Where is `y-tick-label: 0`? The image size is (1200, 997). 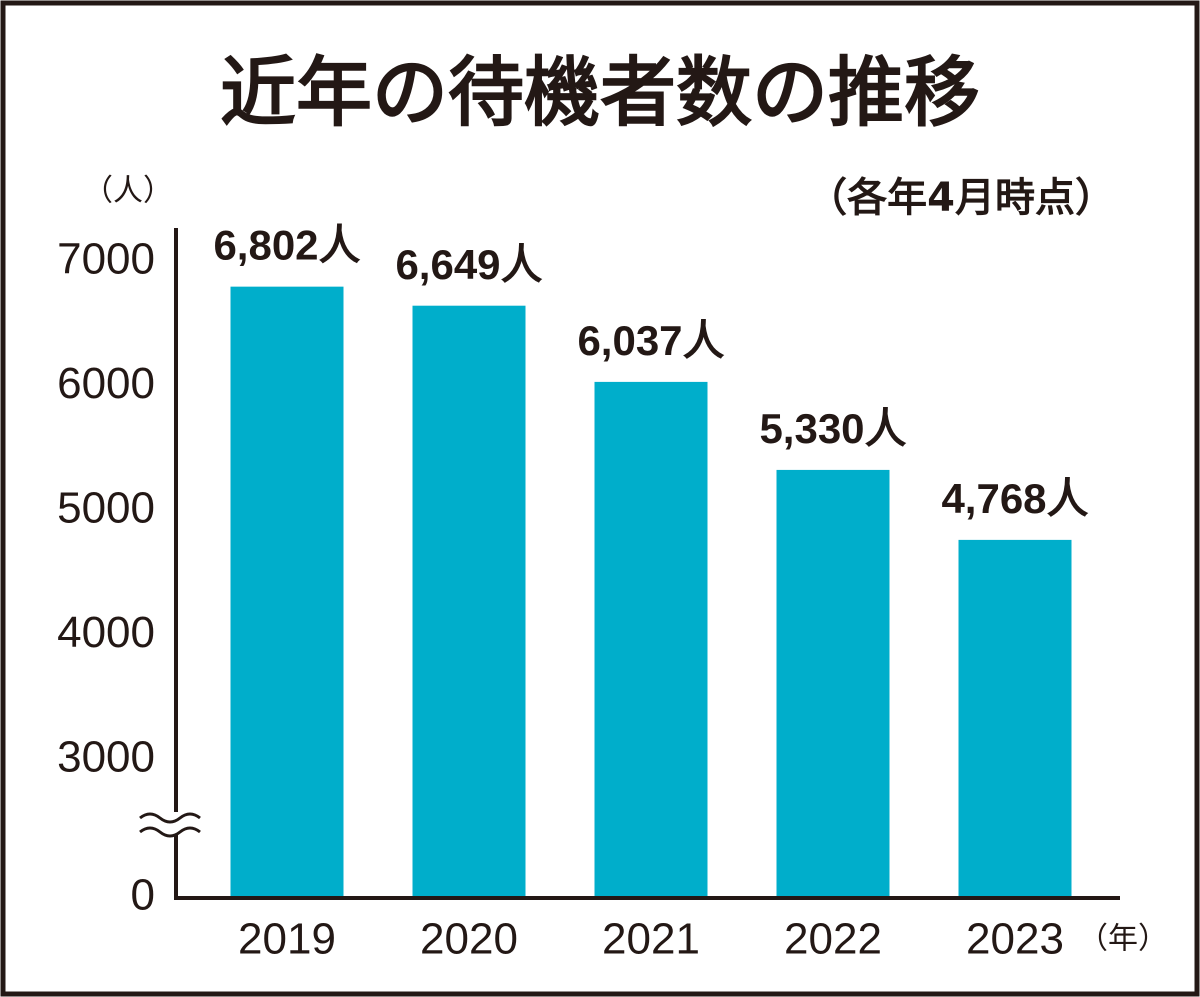
y-tick-label: 0 is located at coordinates (143, 895).